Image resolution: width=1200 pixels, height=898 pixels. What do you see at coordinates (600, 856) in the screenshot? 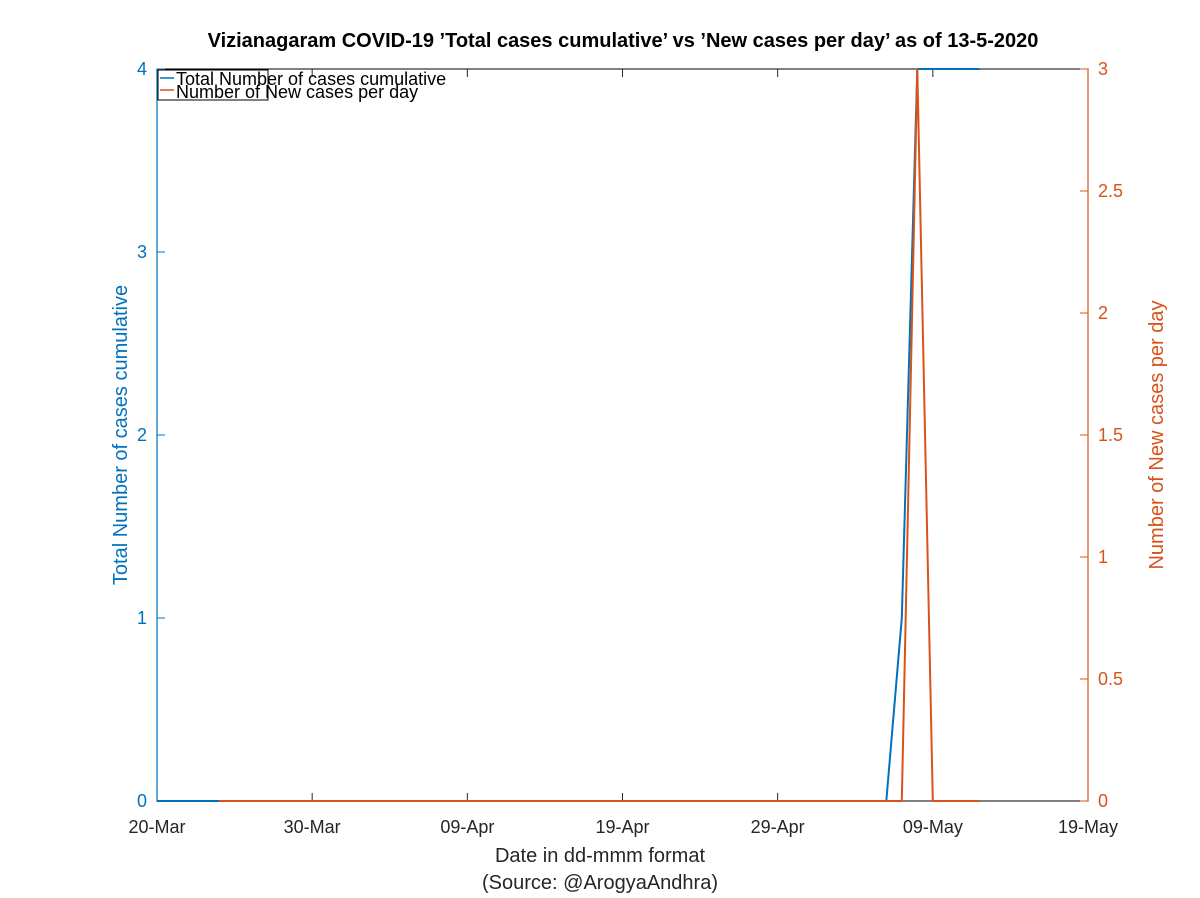
I see `x-axis-label: Date in dd-mmm format` at bounding box center [600, 856].